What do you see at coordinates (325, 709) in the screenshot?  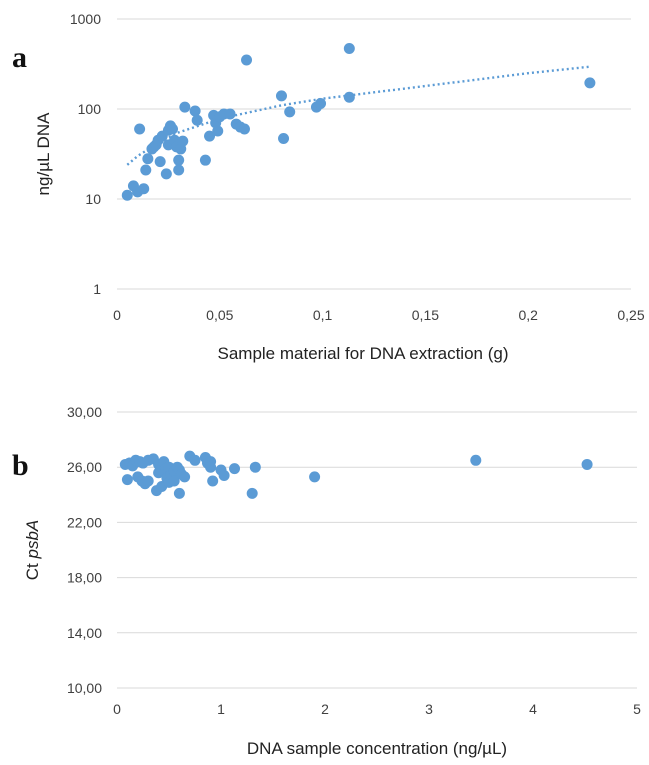 I see `panel-b-x-tick-label: 2` at bounding box center [325, 709].